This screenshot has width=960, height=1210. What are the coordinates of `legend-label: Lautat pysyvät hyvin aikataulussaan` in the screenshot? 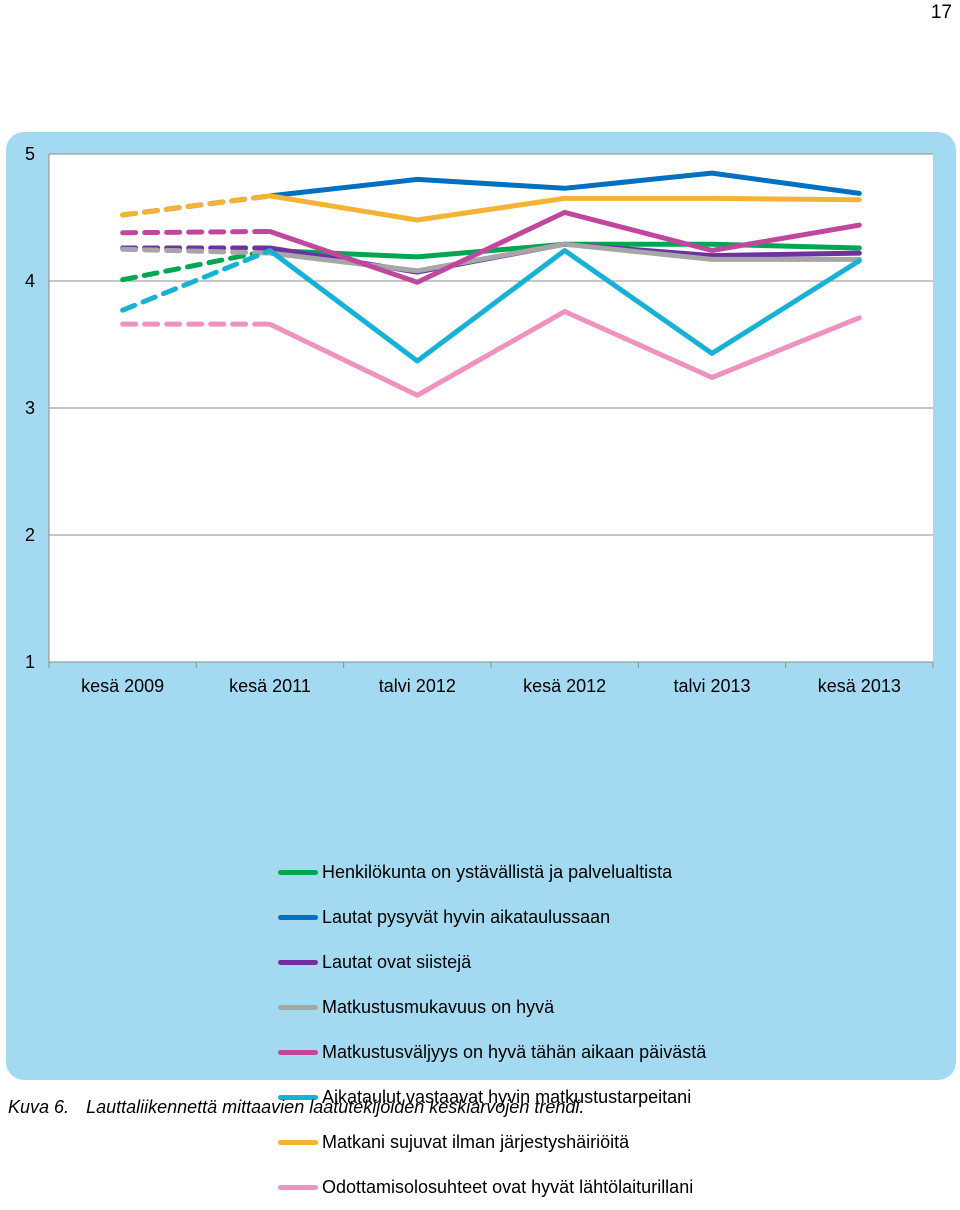 It's located at (466, 917).